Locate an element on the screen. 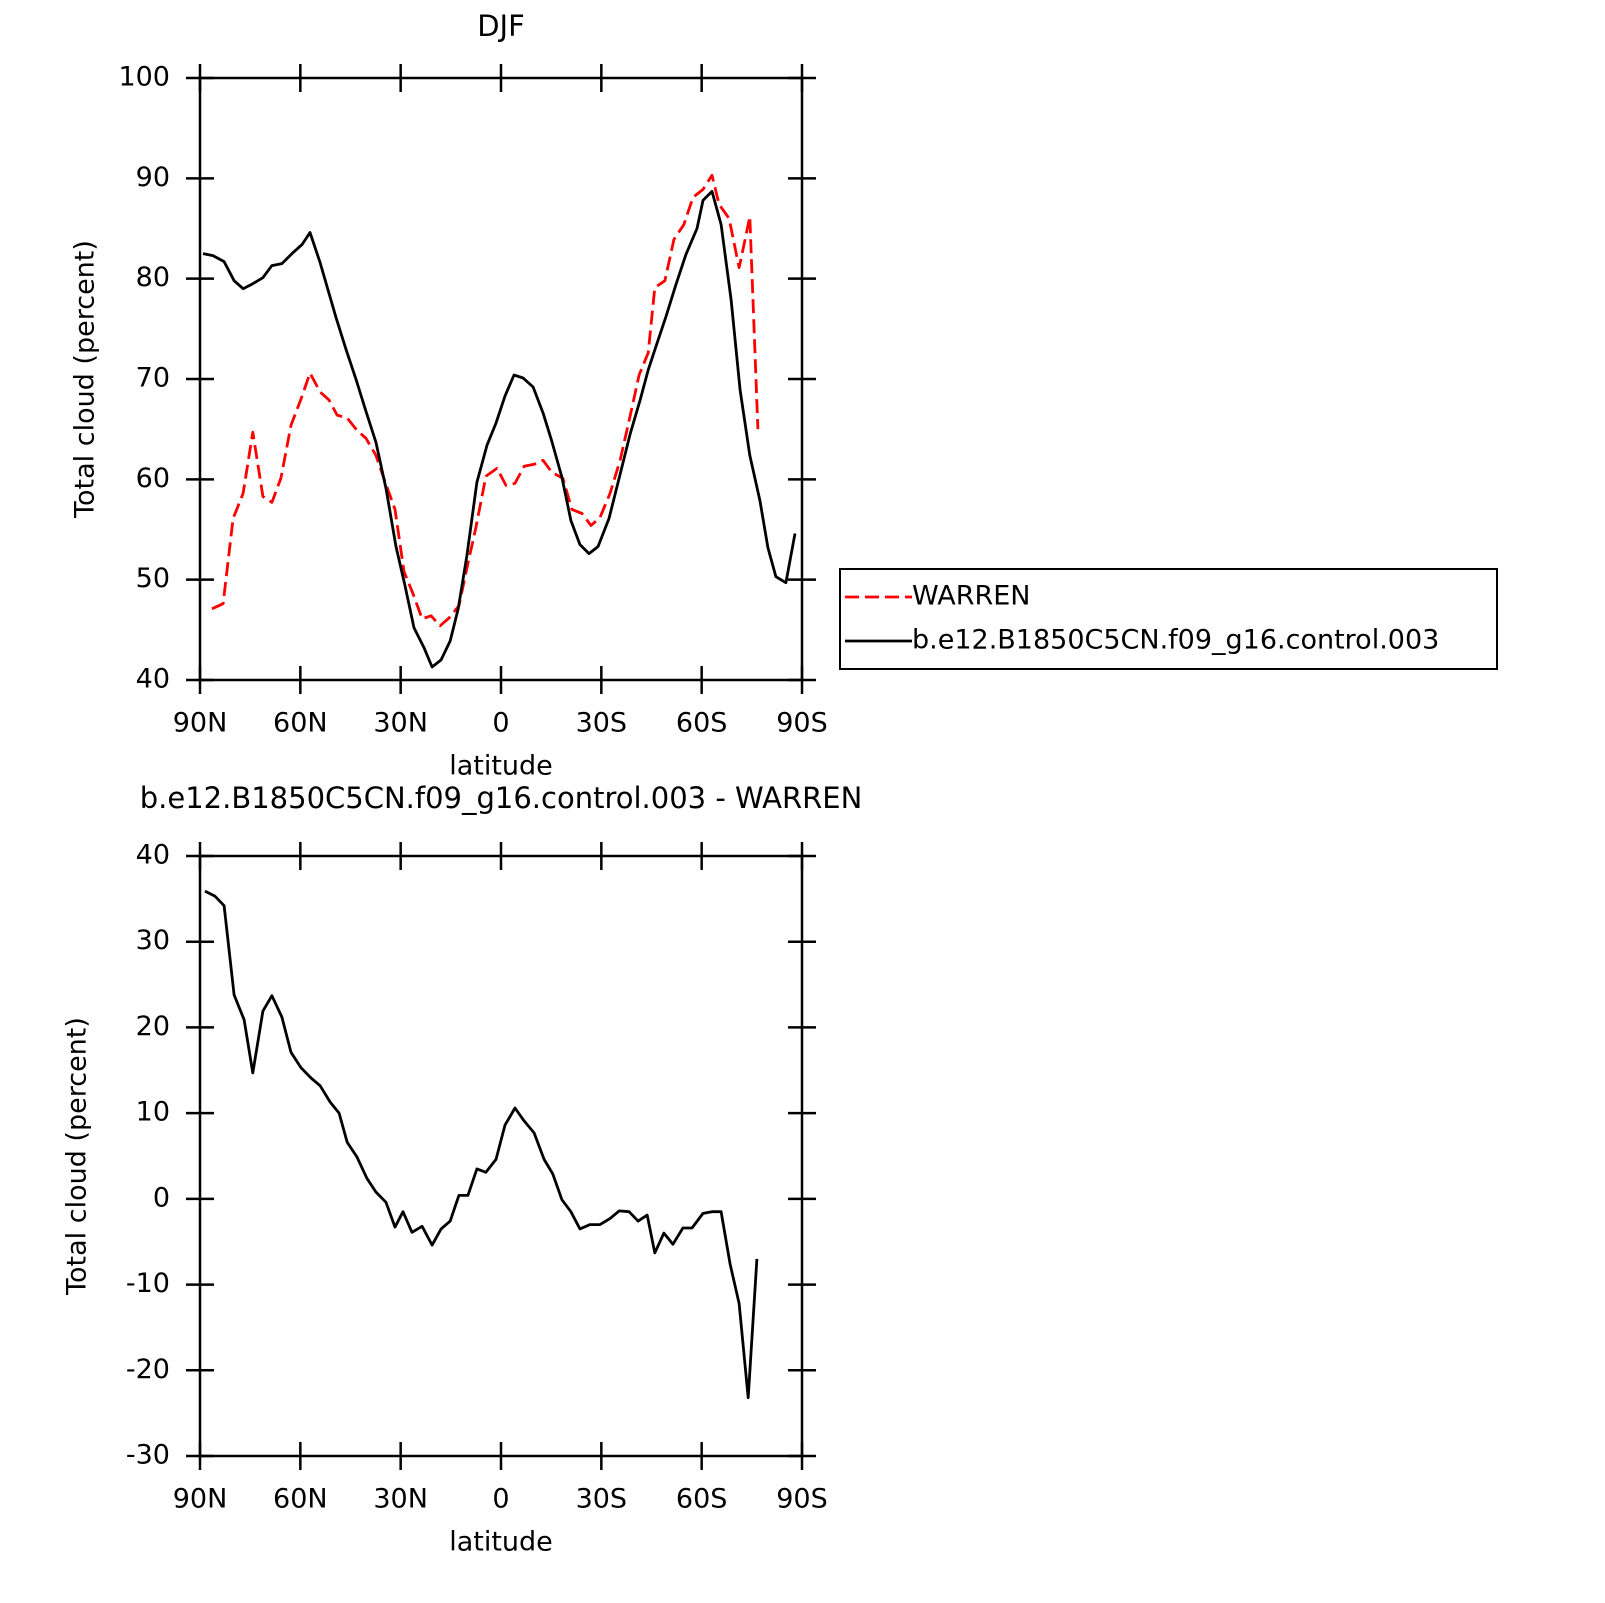  y-tick-label: 90 is located at coordinates (153, 177).